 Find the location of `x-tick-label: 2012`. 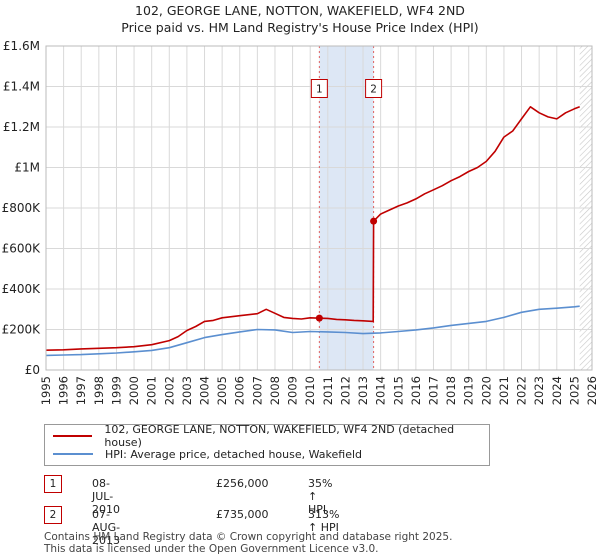

x-tick-label: 2012 is located at coordinates (345, 390).